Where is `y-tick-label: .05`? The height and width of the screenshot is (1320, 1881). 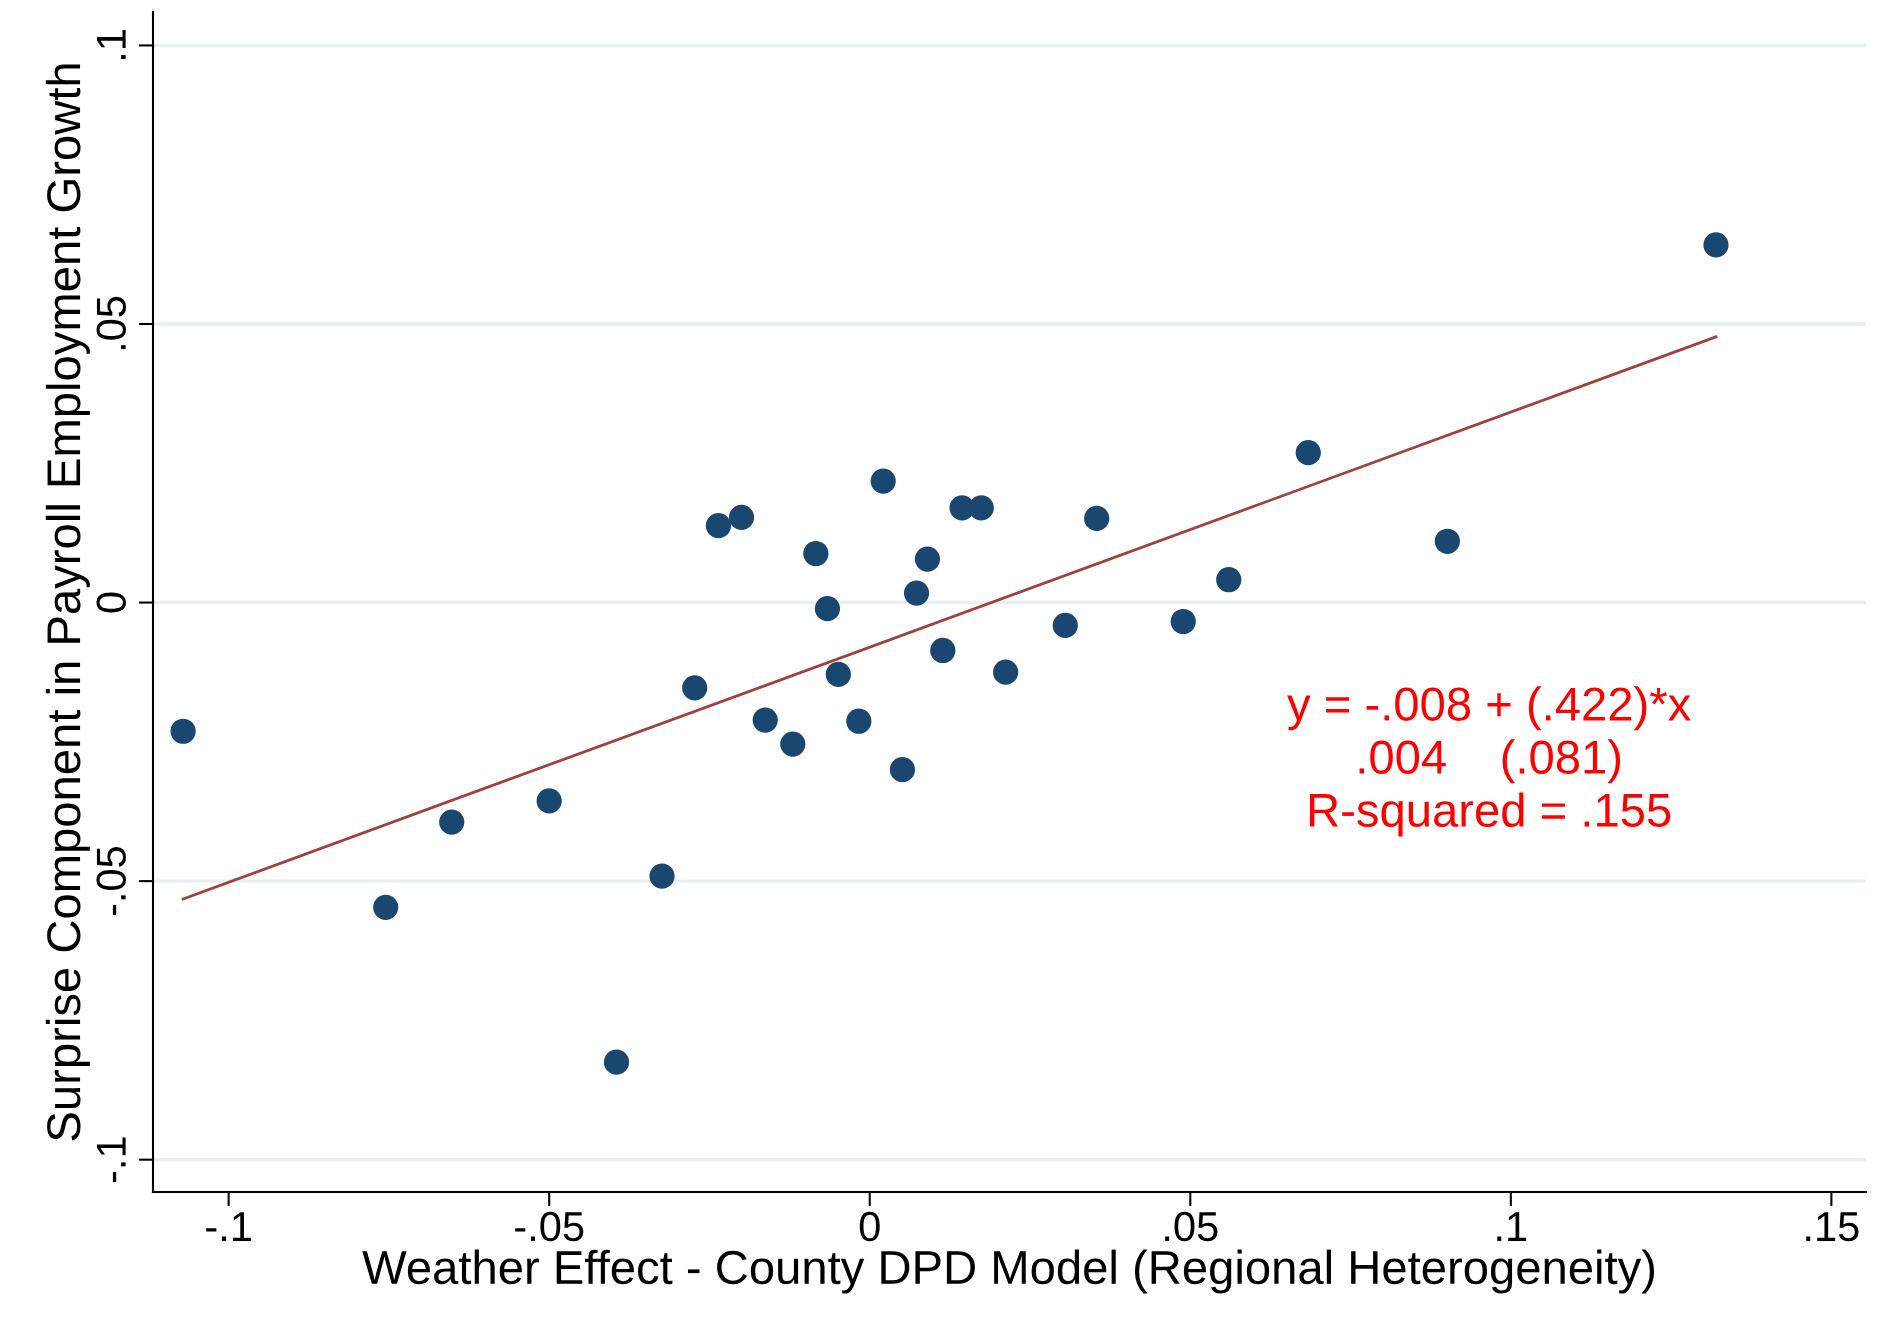
y-tick-label: .05 is located at coordinates (111, 323).